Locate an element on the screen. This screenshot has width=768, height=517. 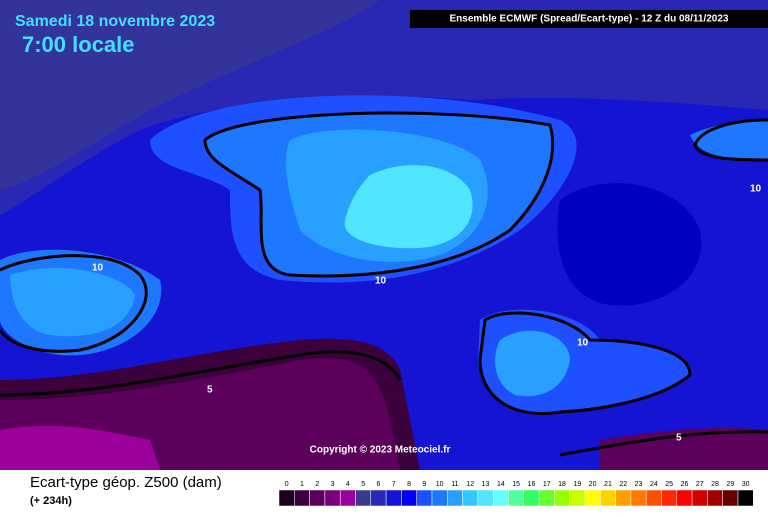
legend-label: 5 is located at coordinates (363, 484).